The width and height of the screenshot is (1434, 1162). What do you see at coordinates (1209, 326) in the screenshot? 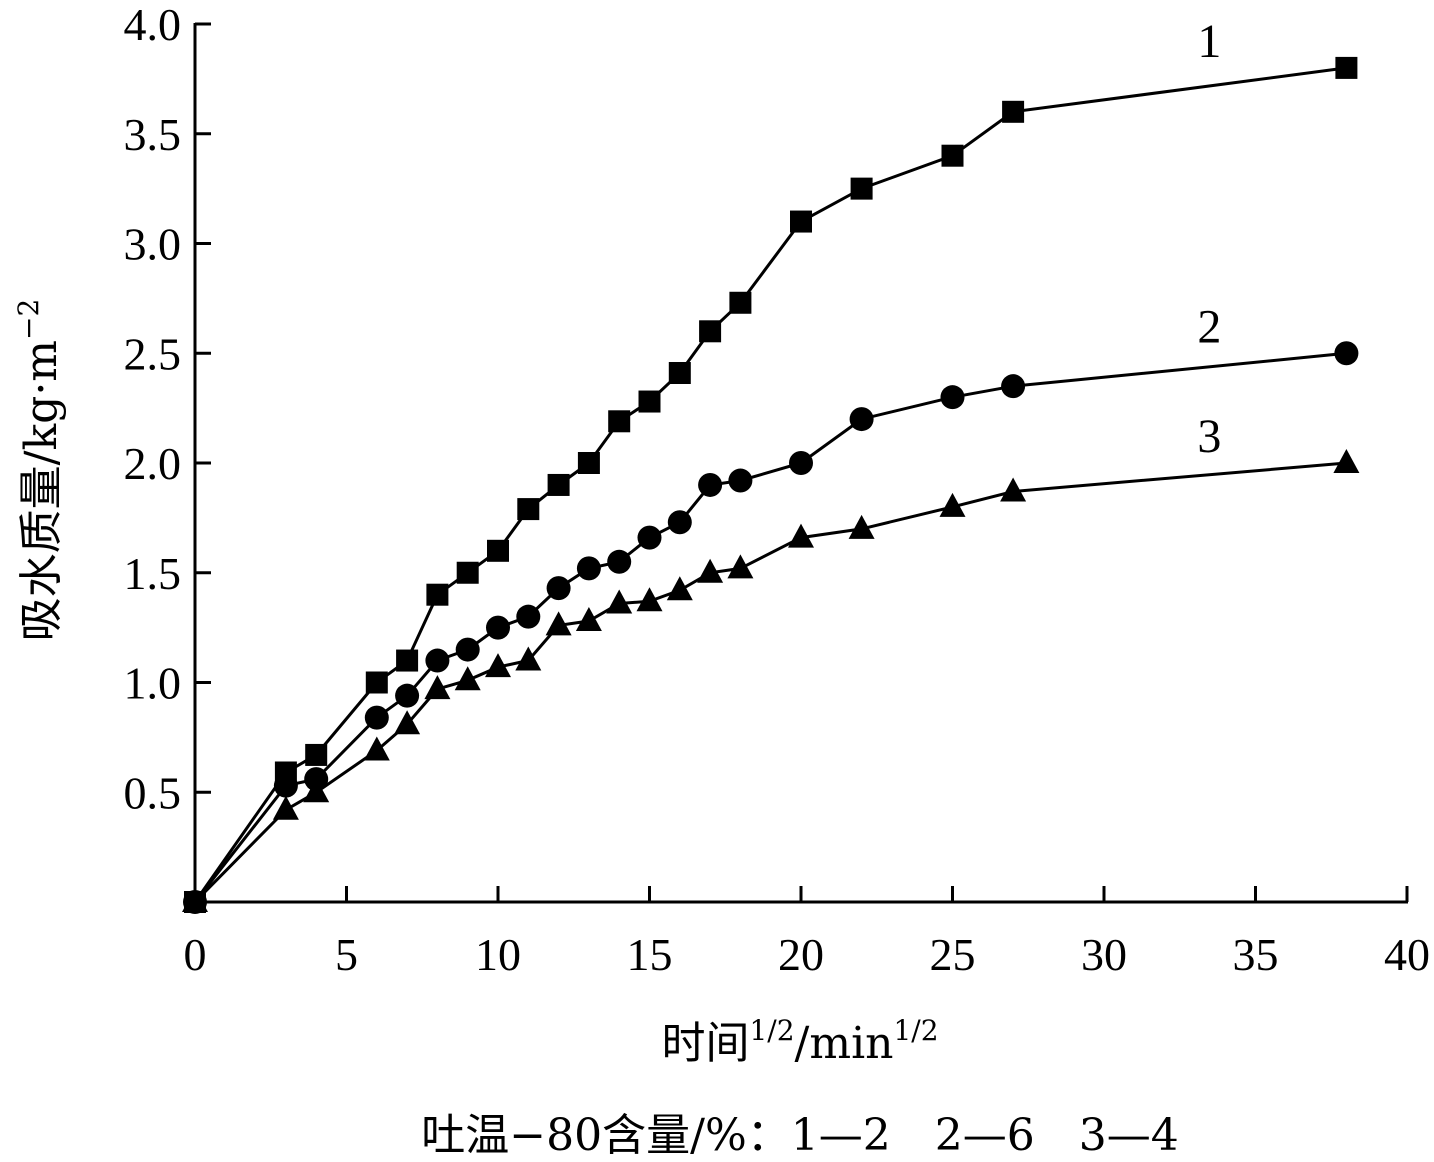
I see `series-2-label: 2` at bounding box center [1209, 326].